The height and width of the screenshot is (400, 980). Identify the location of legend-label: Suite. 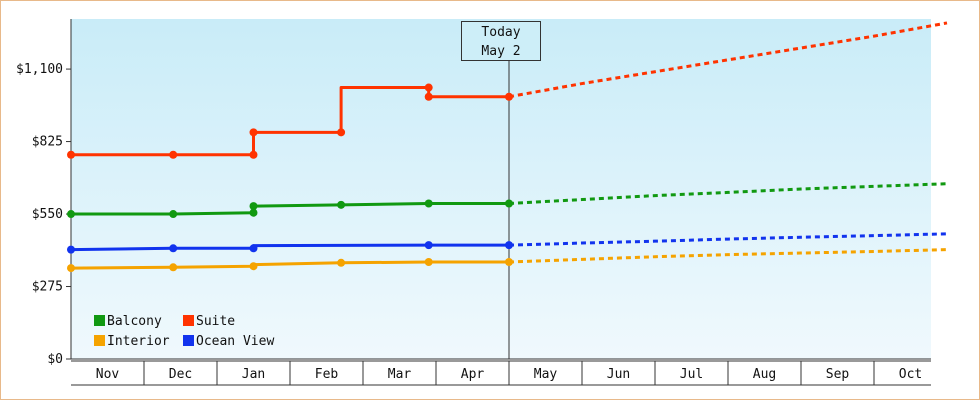
(215, 321).